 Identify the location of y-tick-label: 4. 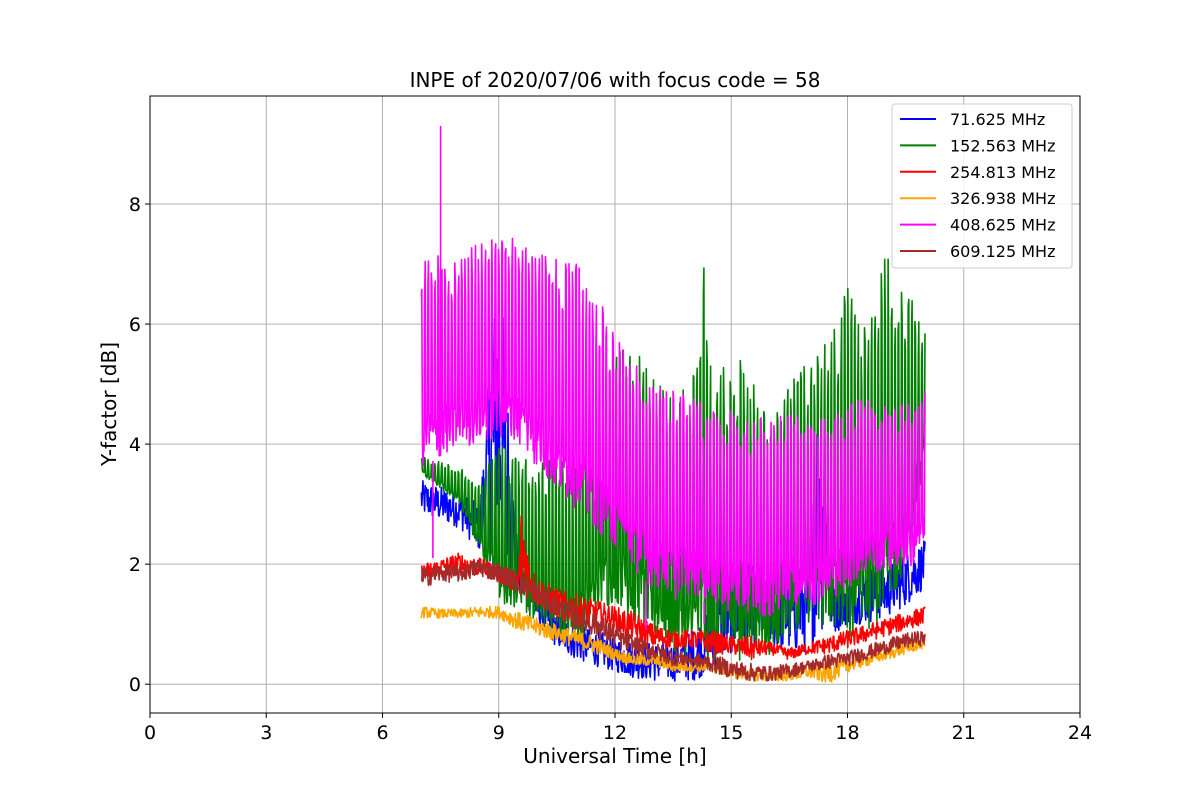
(135, 445).